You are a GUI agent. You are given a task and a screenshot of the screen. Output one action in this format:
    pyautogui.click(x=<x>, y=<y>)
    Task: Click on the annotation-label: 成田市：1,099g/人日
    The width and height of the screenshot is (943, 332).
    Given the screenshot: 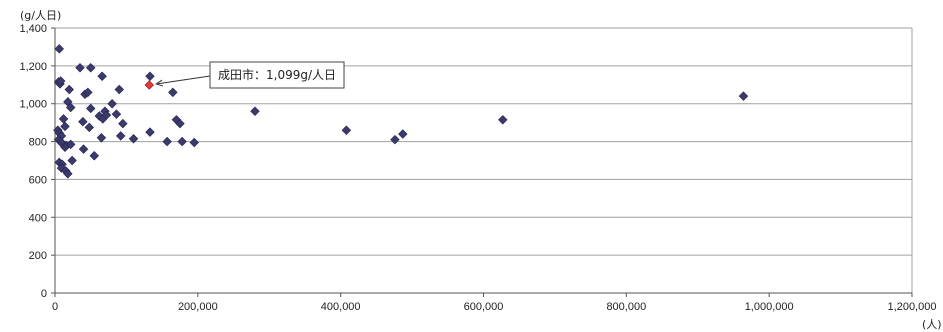 What is the action you would take?
    pyautogui.click(x=277, y=74)
    